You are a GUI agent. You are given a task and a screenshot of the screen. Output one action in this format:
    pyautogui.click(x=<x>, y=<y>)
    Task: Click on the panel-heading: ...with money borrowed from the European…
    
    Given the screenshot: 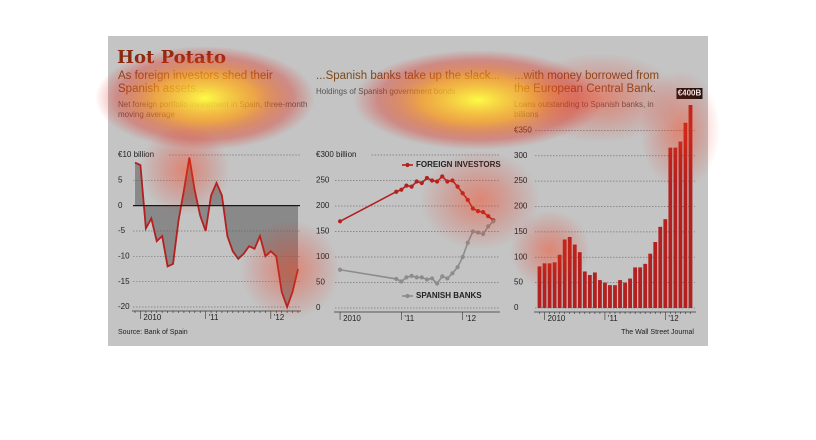 What is the action you would take?
    pyautogui.click(x=587, y=82)
    